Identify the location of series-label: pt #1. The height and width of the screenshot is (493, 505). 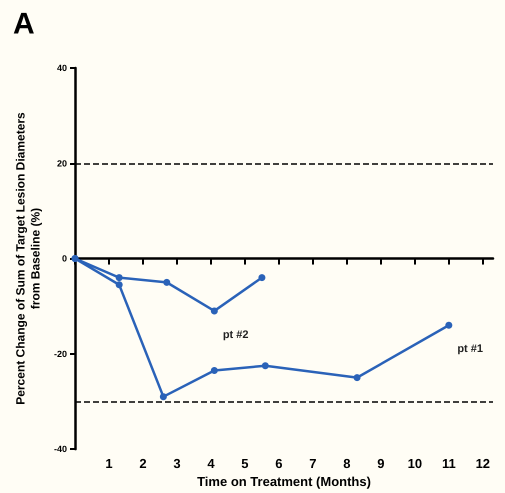
(470, 349).